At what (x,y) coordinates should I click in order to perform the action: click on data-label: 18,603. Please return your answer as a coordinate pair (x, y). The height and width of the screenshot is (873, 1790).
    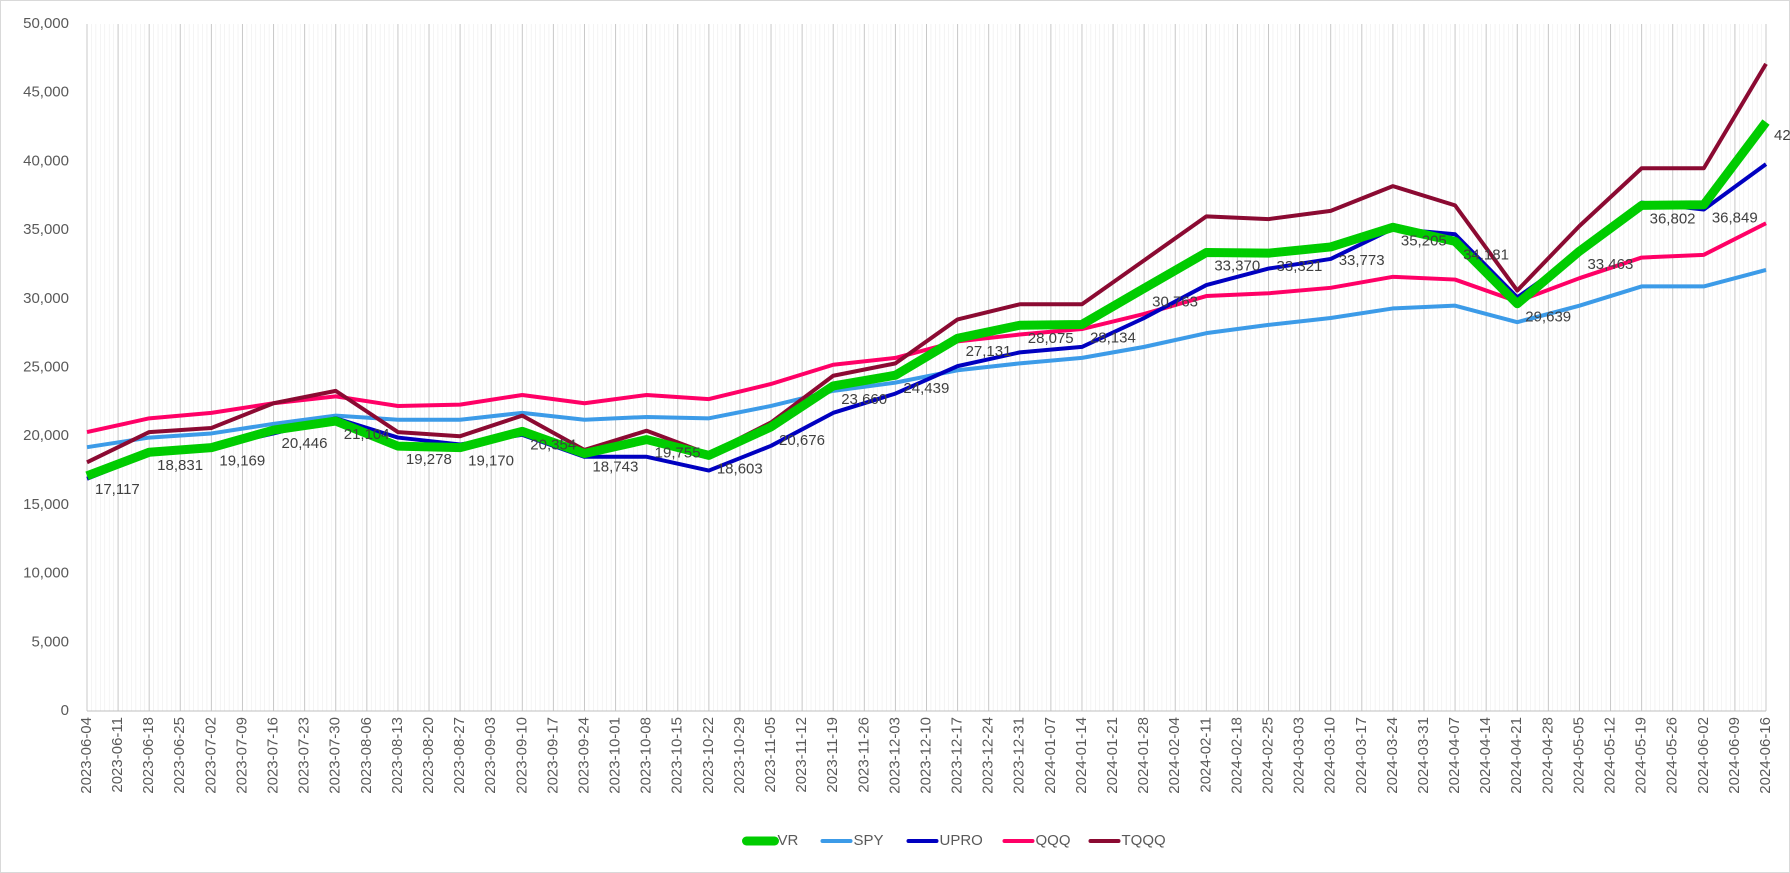
    Looking at the image, I should click on (740, 468).